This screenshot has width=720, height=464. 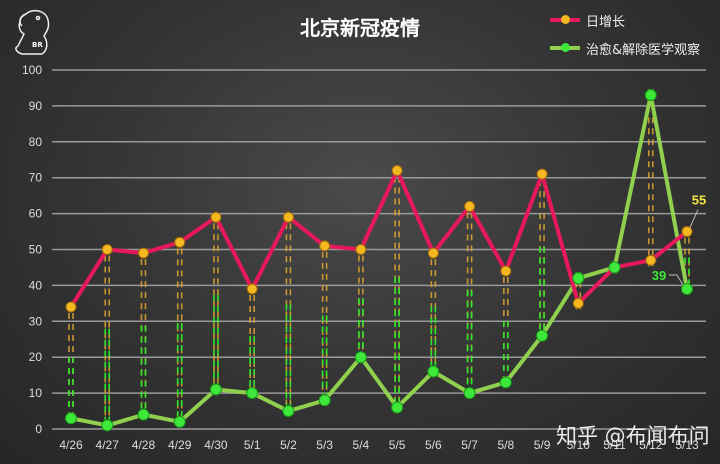 What do you see at coordinates (216, 445) in the screenshot?
I see `x-tick-label: 4/30` at bounding box center [216, 445].